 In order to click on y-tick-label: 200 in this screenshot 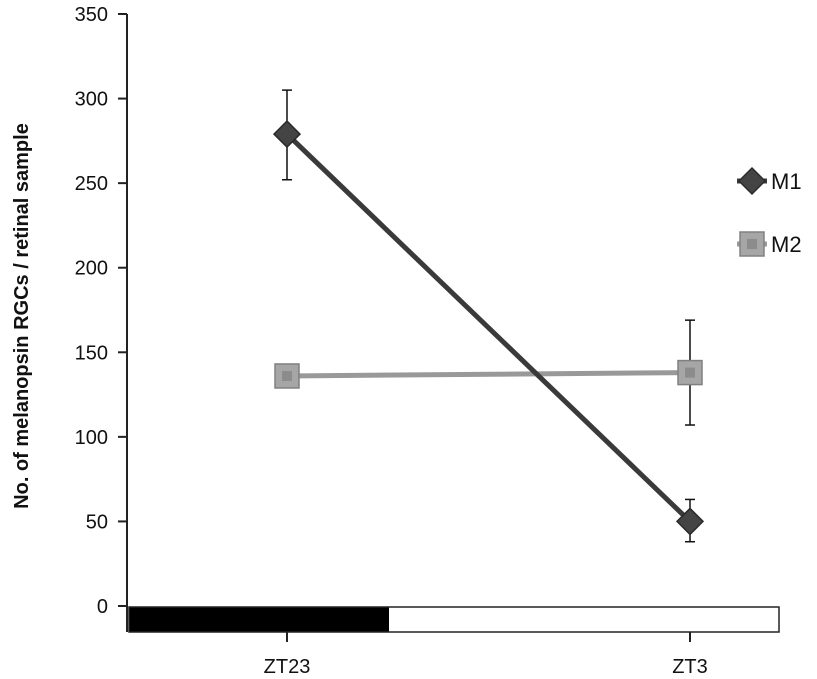, I will do `click(91, 269)`.